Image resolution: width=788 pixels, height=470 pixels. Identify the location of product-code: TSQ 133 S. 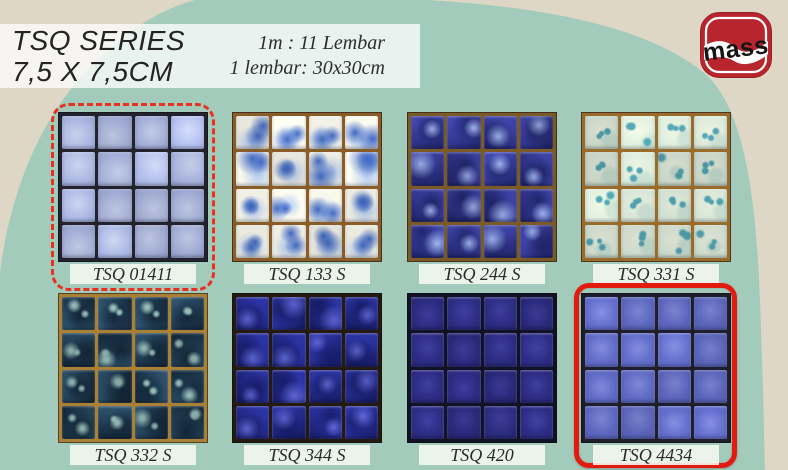
(307, 274).